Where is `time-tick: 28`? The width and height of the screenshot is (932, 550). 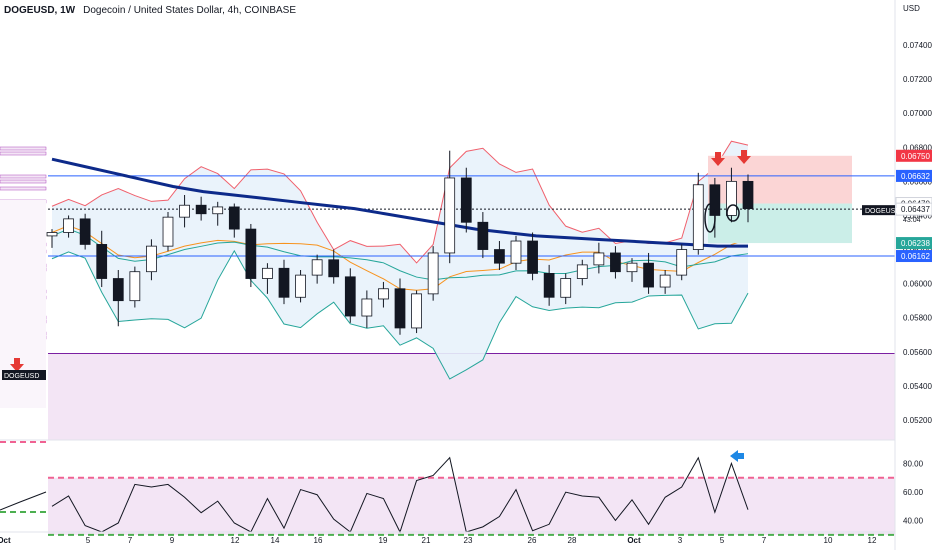
time-tick: 28 is located at coordinates (572, 540).